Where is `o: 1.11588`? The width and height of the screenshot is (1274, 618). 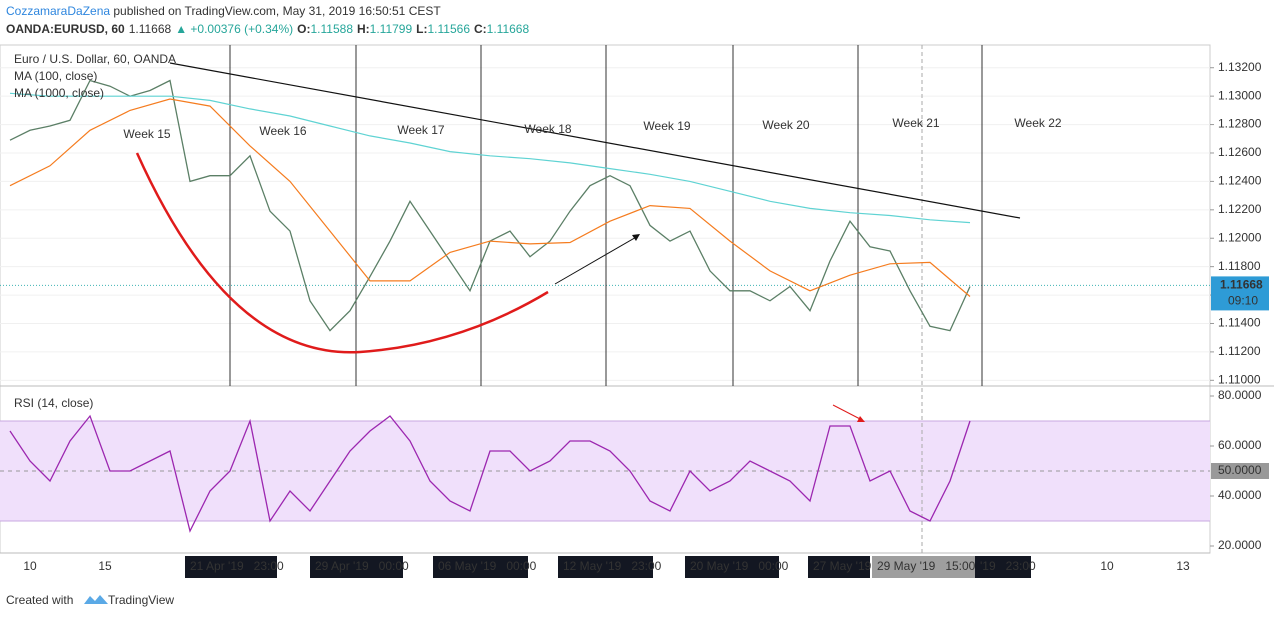
o: 1.11588 is located at coordinates (332, 29).